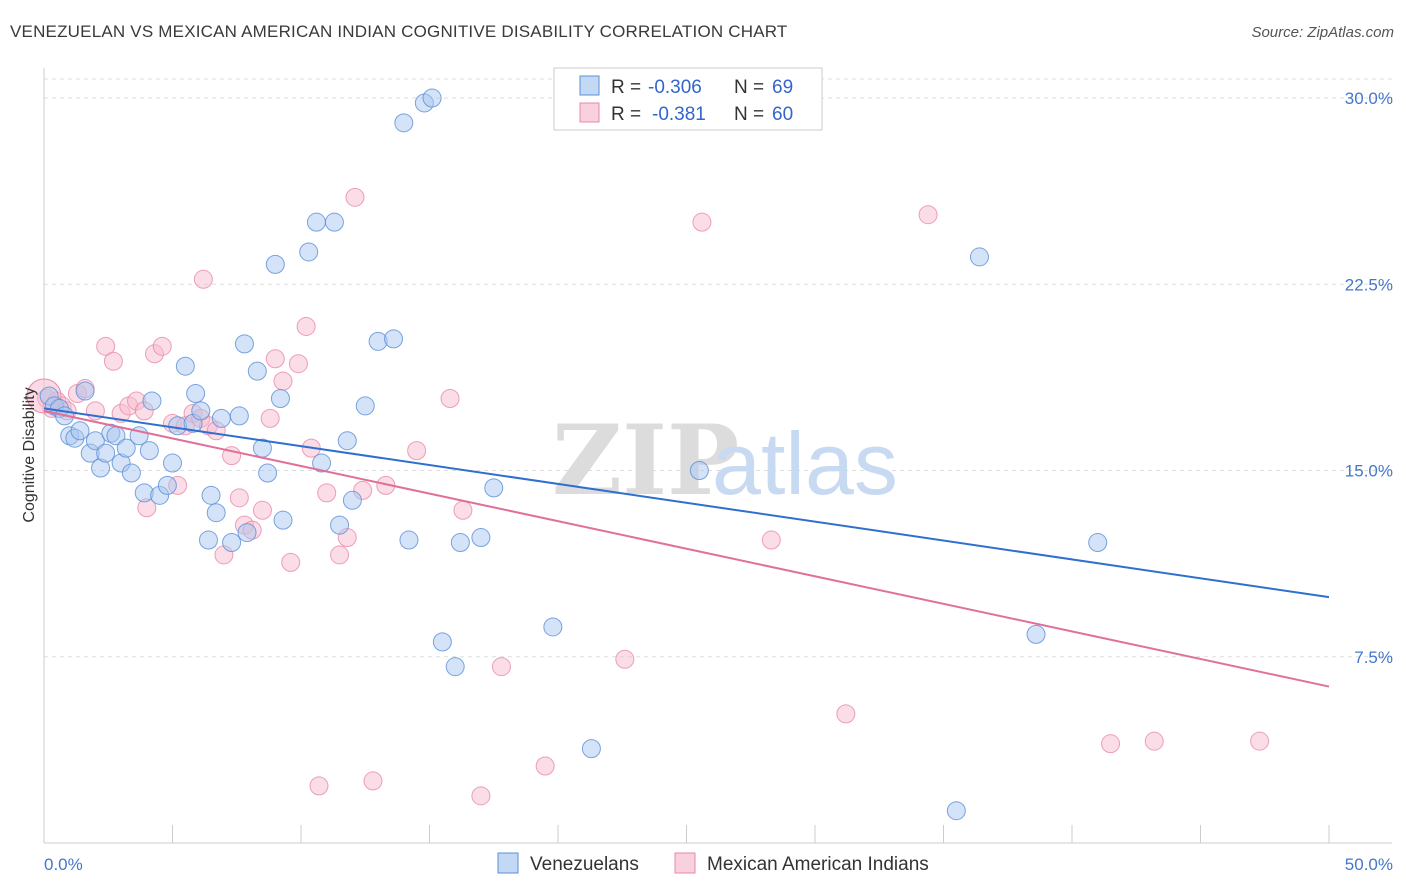 The image size is (1406, 892). What do you see at coordinates (626, 87) in the screenshot?
I see `legend-r-label-blue: R =` at bounding box center [626, 87].